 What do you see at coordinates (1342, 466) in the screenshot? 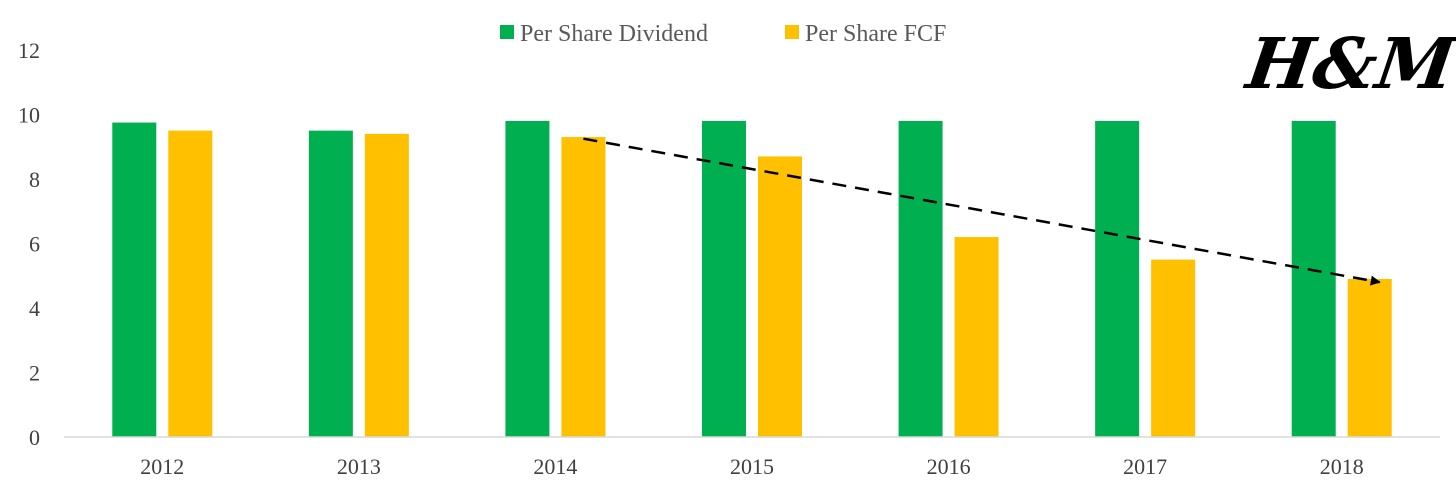
I see `x-tick-label: 2018` at bounding box center [1342, 466].